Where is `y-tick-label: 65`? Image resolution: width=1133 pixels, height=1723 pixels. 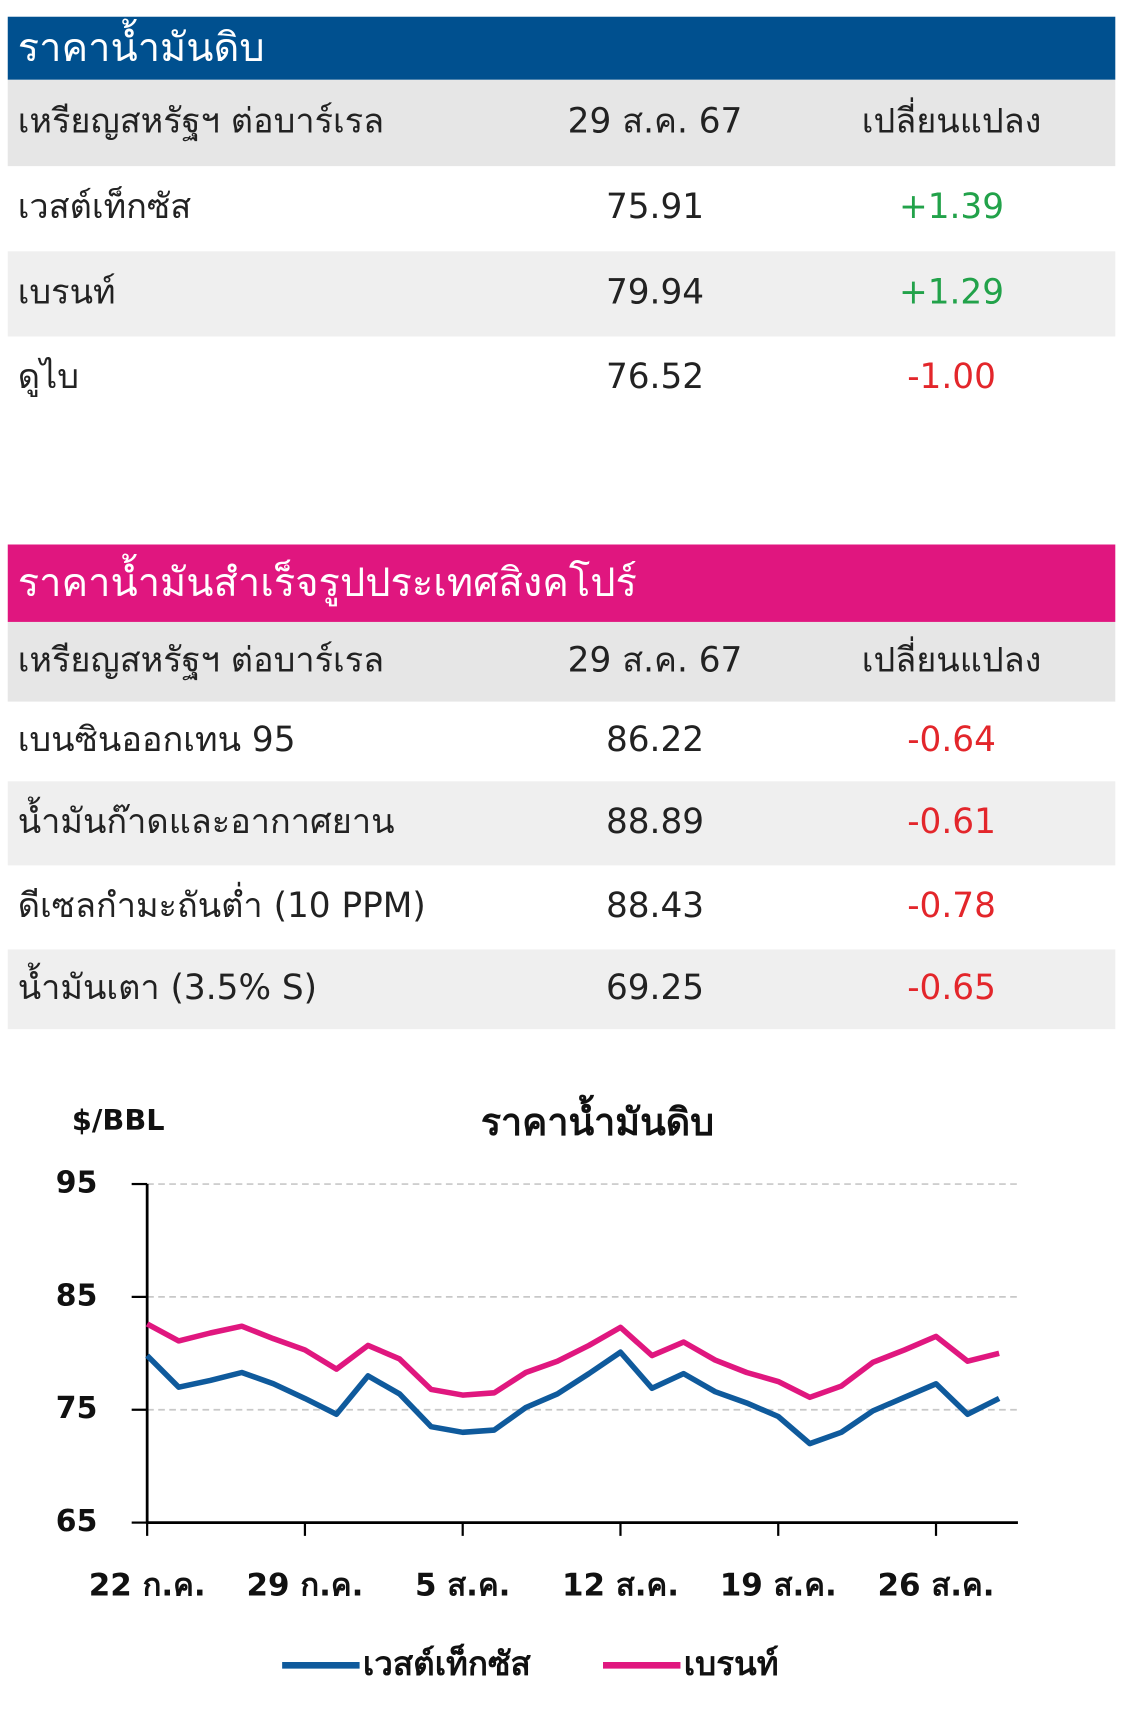
y-tick-label: 65 is located at coordinates (77, 1521).